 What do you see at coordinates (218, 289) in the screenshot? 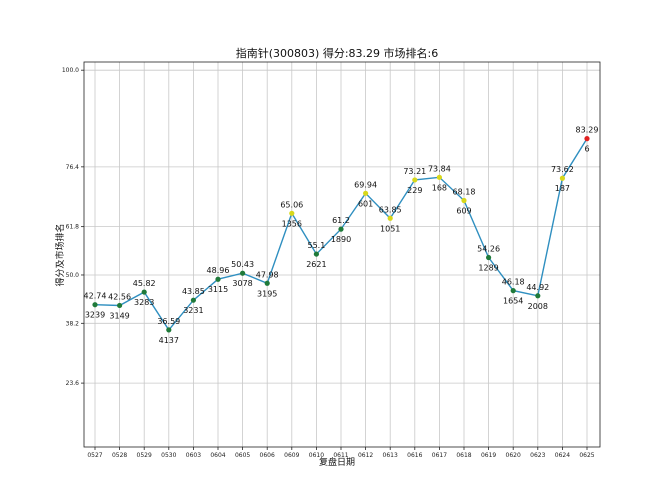
I see `rank-label: 3115` at bounding box center [218, 289].